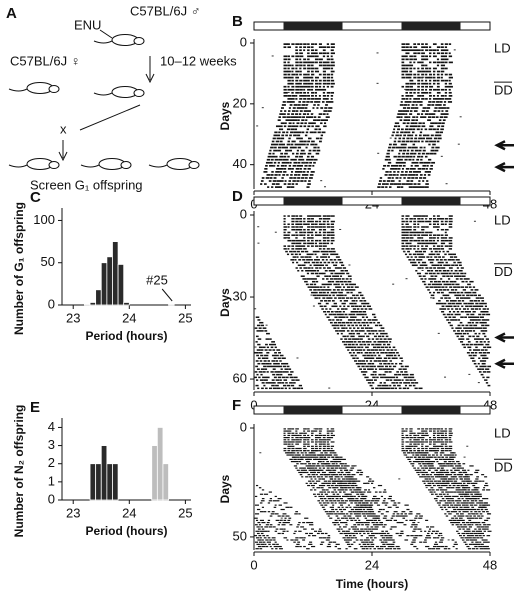  Describe the element at coordinates (51, 426) in the screenshot. I see `y-tick-label: 4` at that location.